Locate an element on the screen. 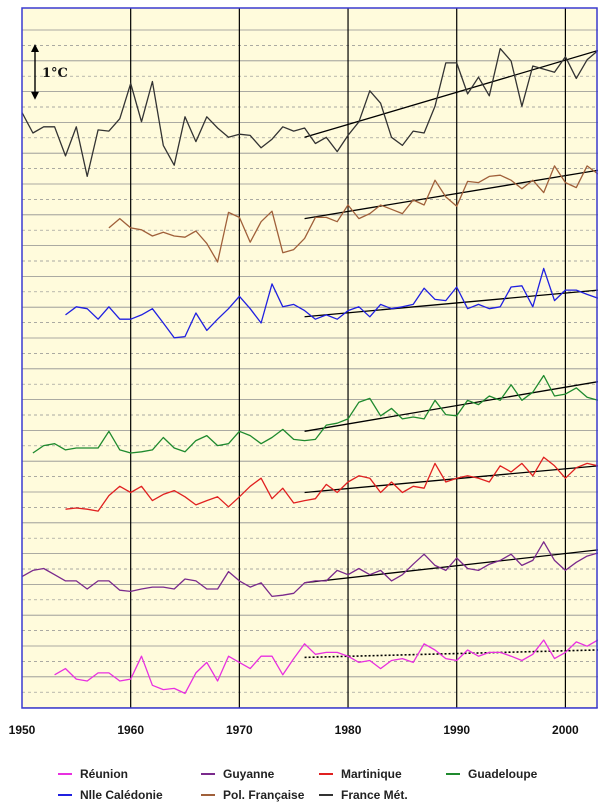 This screenshot has width=598, height=807. series-line-nlle-caledonie is located at coordinates (331, 303).